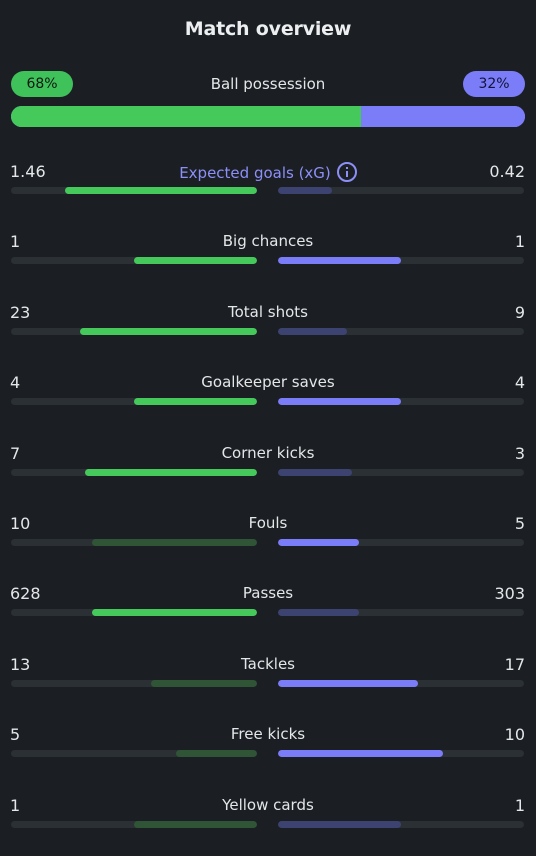 Image resolution: width=536 pixels, height=856 pixels. I want to click on stat-row: 628 Passes 303, so click(268, 609).